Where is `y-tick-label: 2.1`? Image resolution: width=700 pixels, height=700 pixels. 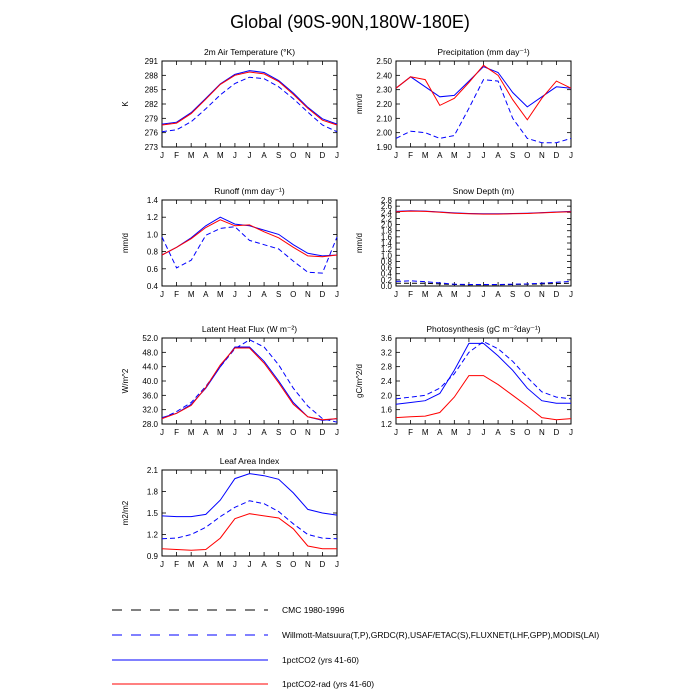 y-tick-label: 2.1 is located at coordinates (153, 470).